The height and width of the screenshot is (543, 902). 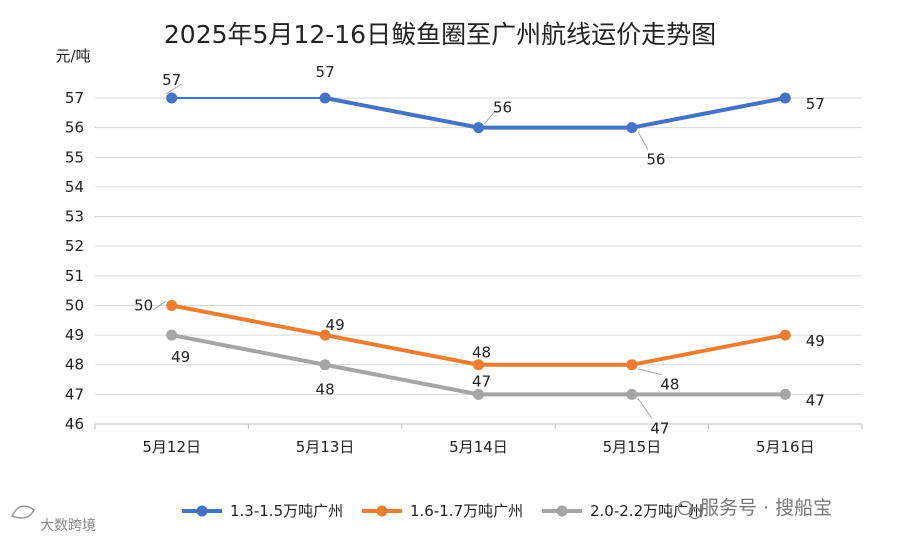 I want to click on y-tick-label: 46, so click(x=74, y=424).